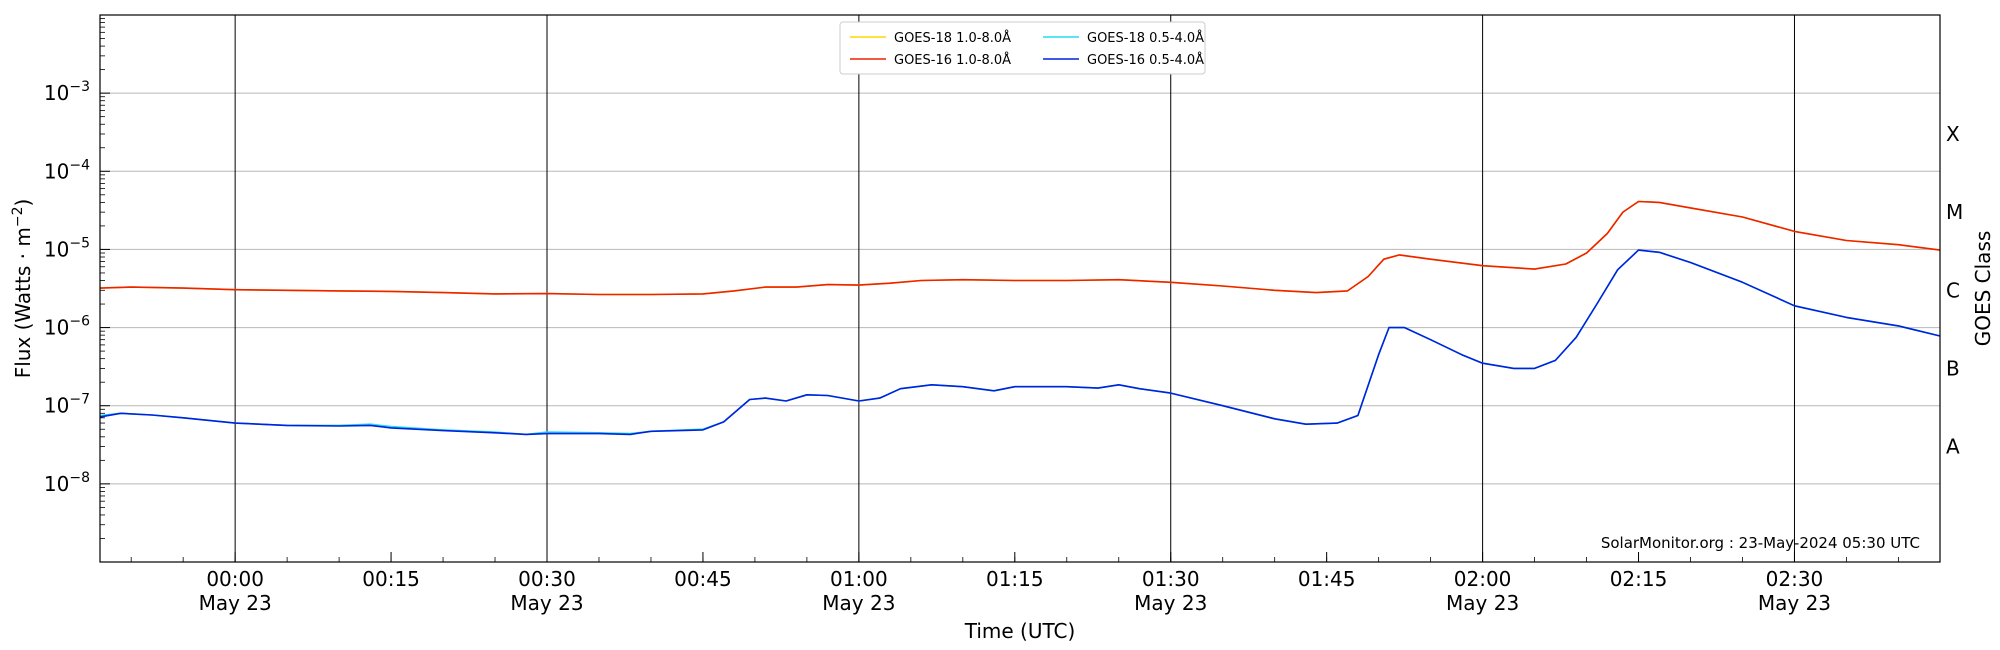  What do you see at coordinates (67, 405) in the screenshot?
I see `y-tick-label: 10⁻⁷` at bounding box center [67, 405].